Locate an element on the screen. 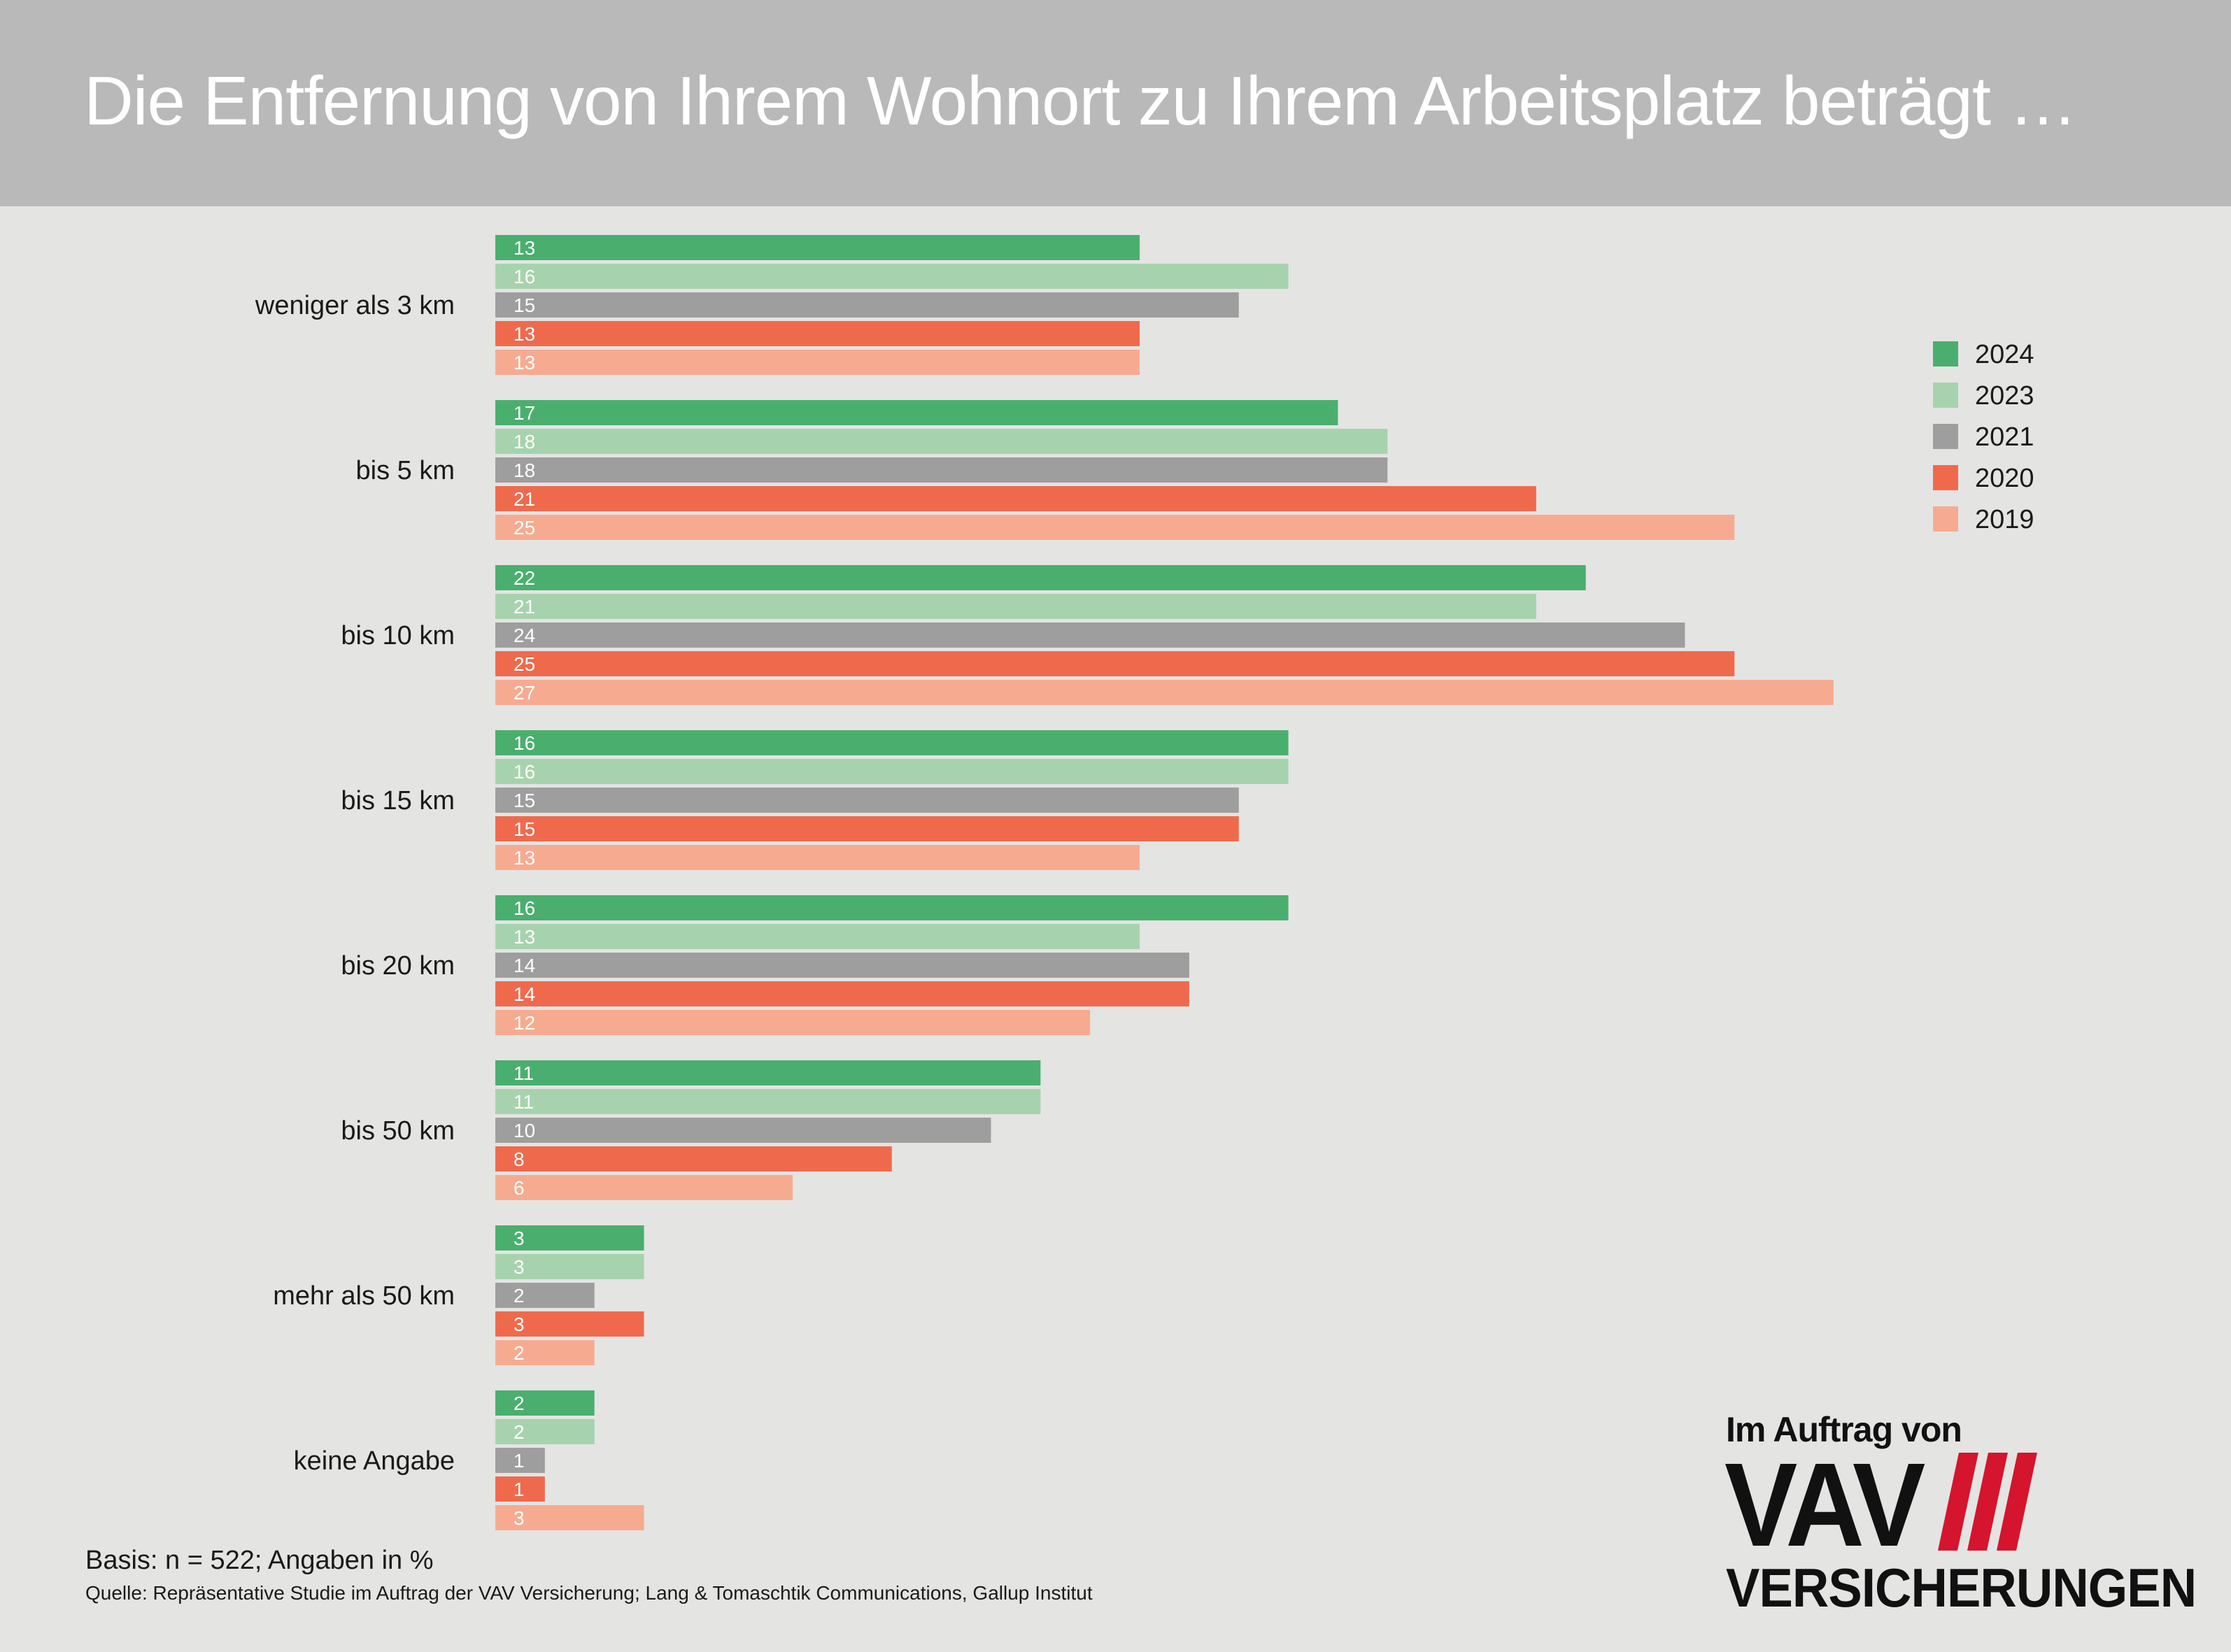  legend-label: 2019 is located at coordinates (2004, 519).